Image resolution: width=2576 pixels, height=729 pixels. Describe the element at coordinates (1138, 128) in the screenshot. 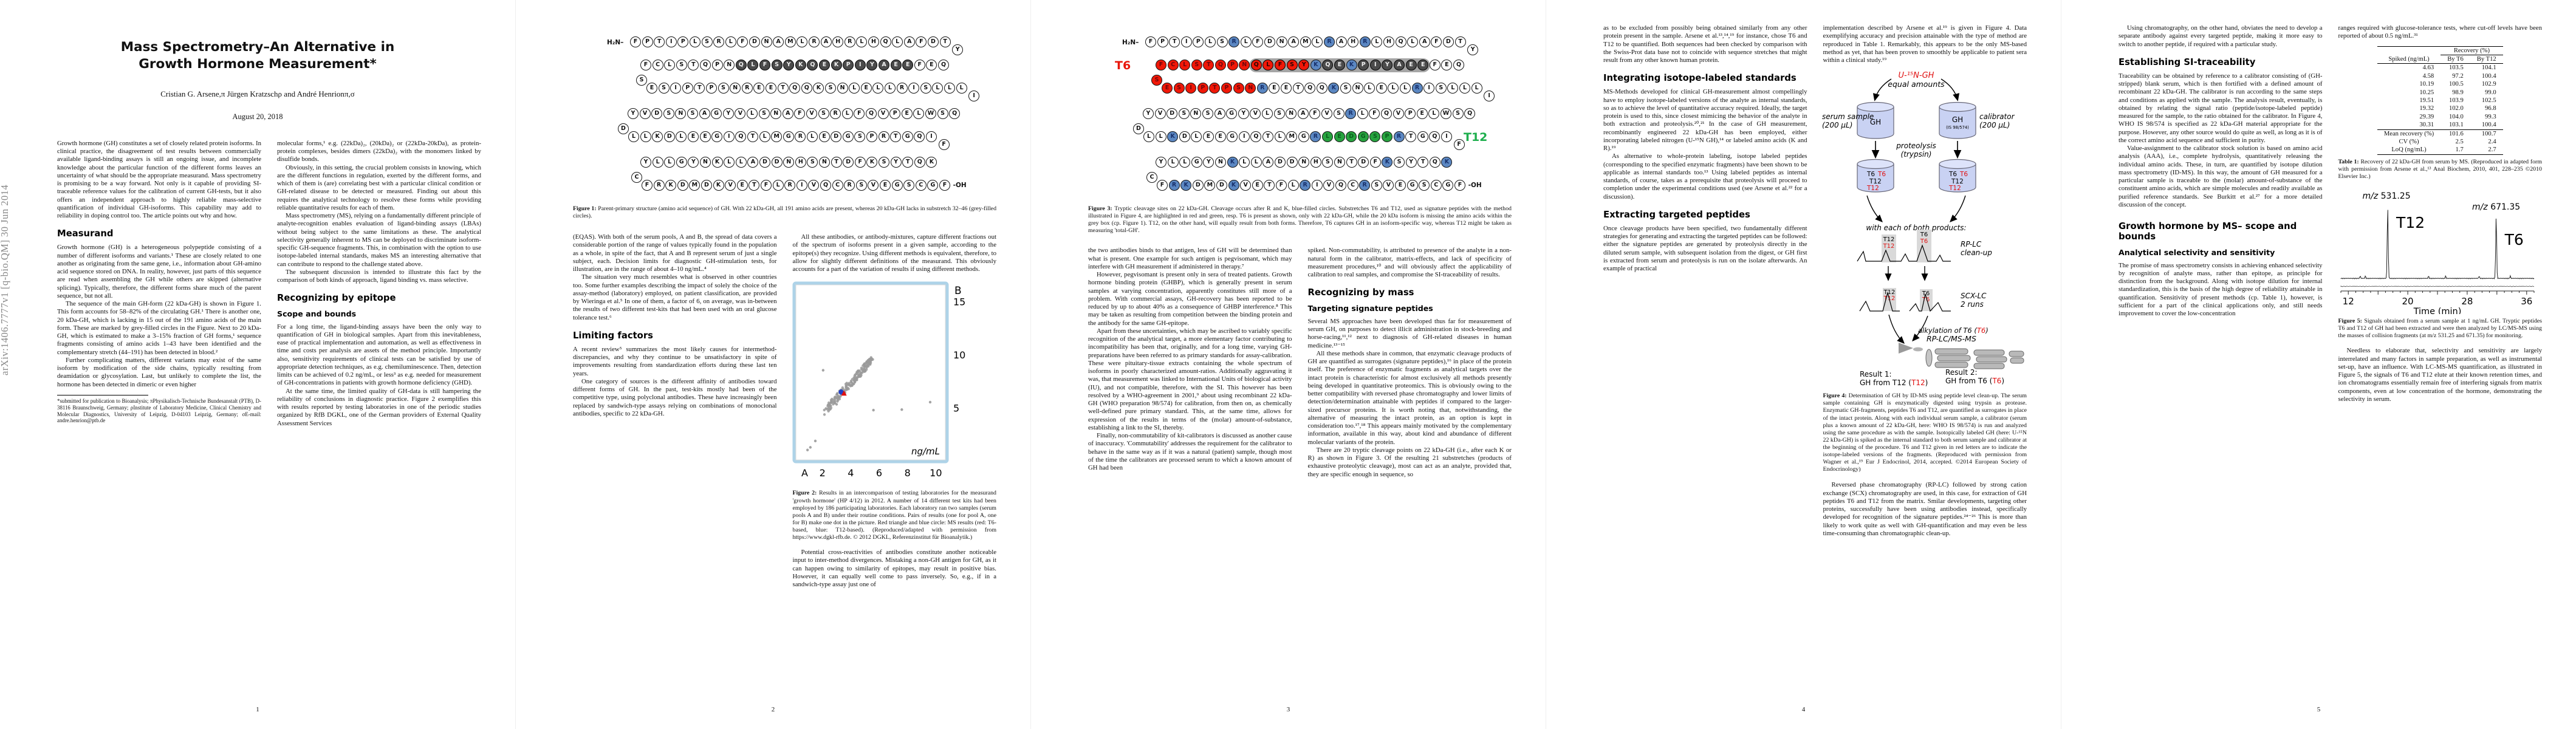

I see `amino-acid-circle: D` at that location.